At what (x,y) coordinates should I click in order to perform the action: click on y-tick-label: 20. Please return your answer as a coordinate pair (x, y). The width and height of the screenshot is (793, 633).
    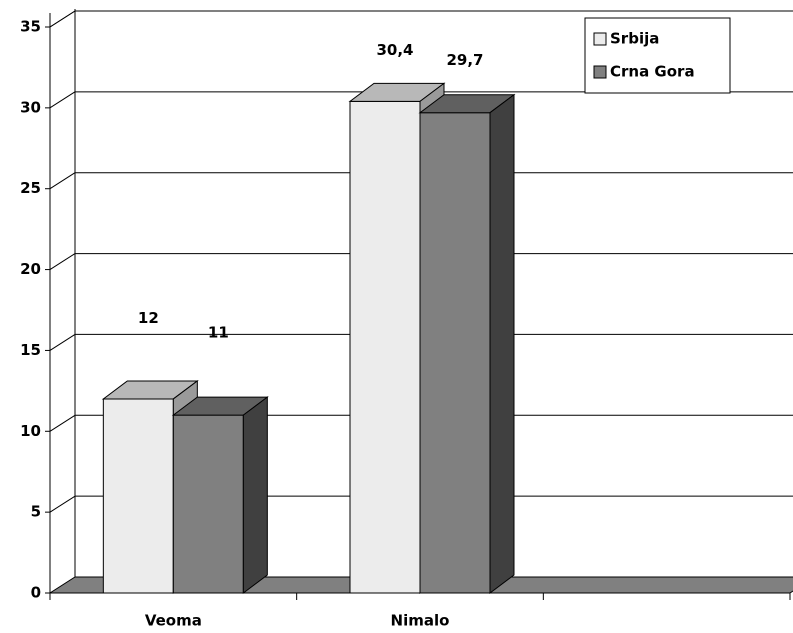
    Looking at the image, I should click on (30, 269).